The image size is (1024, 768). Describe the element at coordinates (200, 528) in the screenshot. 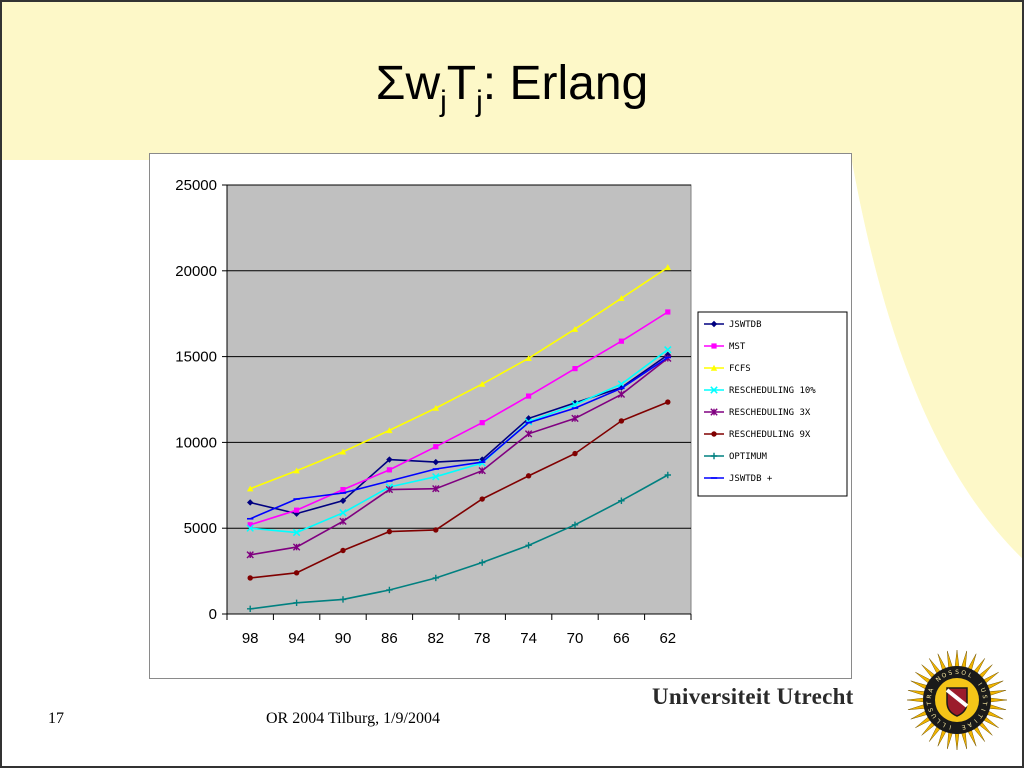

I see `y-tick-label: 5000` at that location.